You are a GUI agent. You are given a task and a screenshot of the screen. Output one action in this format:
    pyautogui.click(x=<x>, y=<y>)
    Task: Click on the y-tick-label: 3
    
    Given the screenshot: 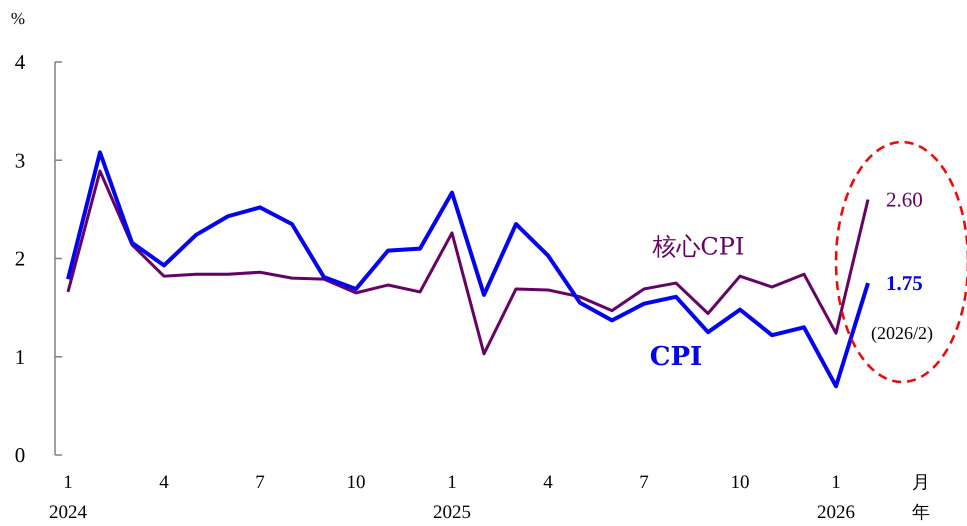 What is the action you would take?
    pyautogui.click(x=20, y=160)
    